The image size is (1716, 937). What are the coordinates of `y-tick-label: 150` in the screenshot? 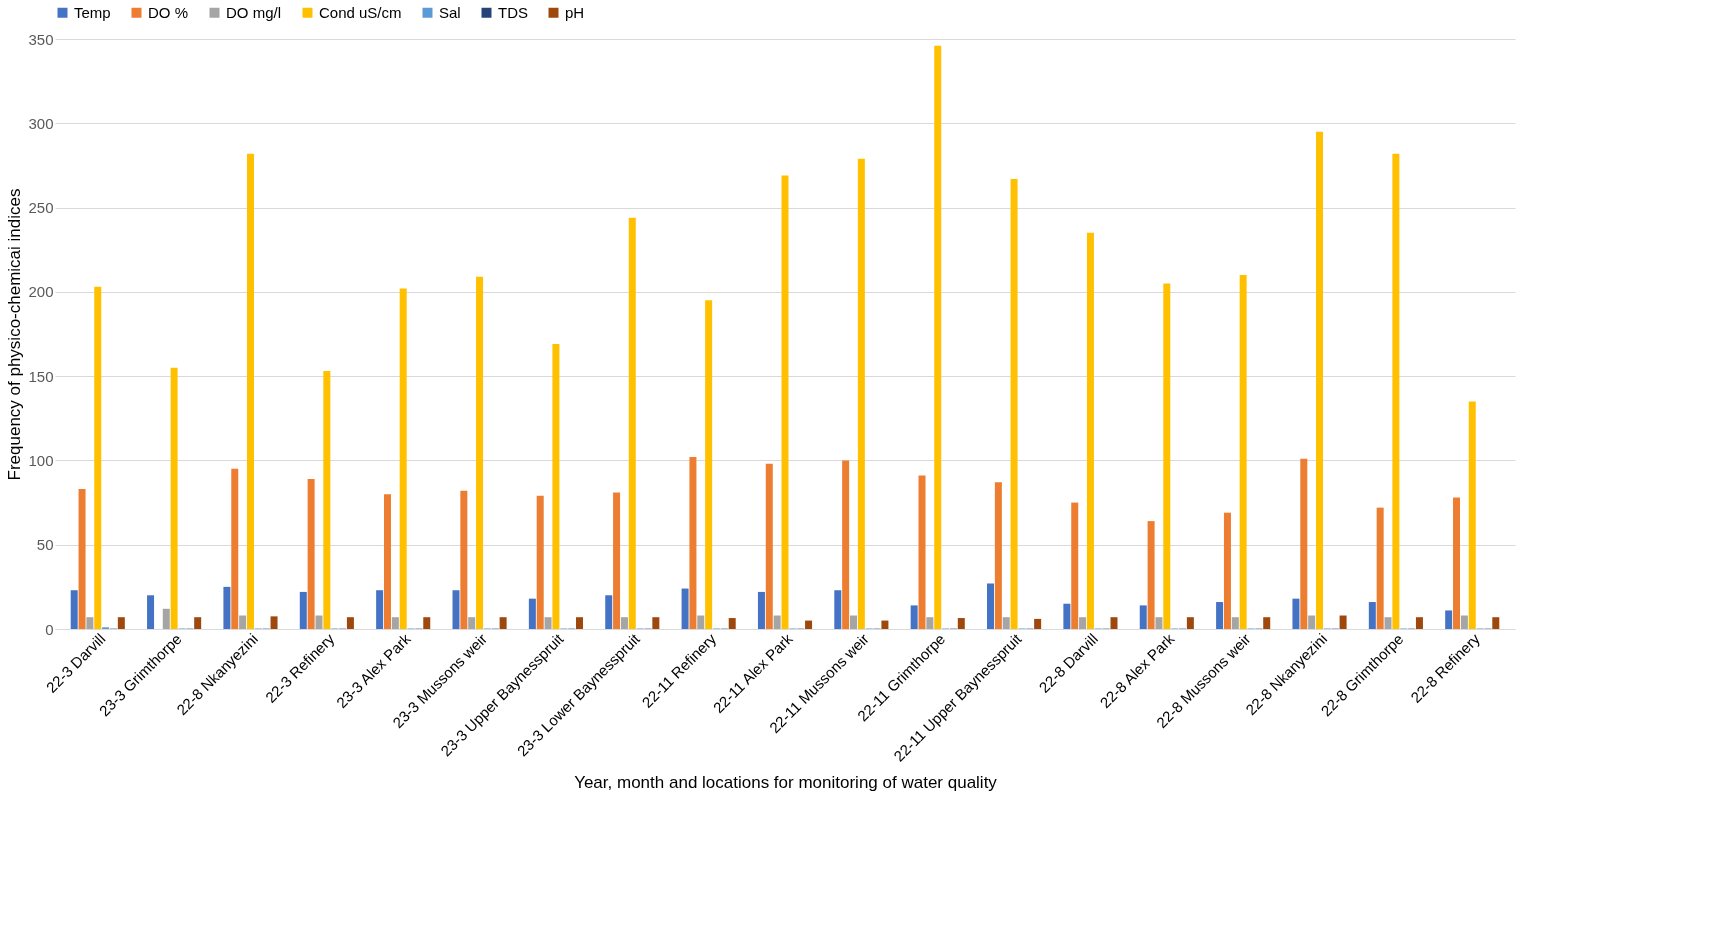 It's located at (41, 376).